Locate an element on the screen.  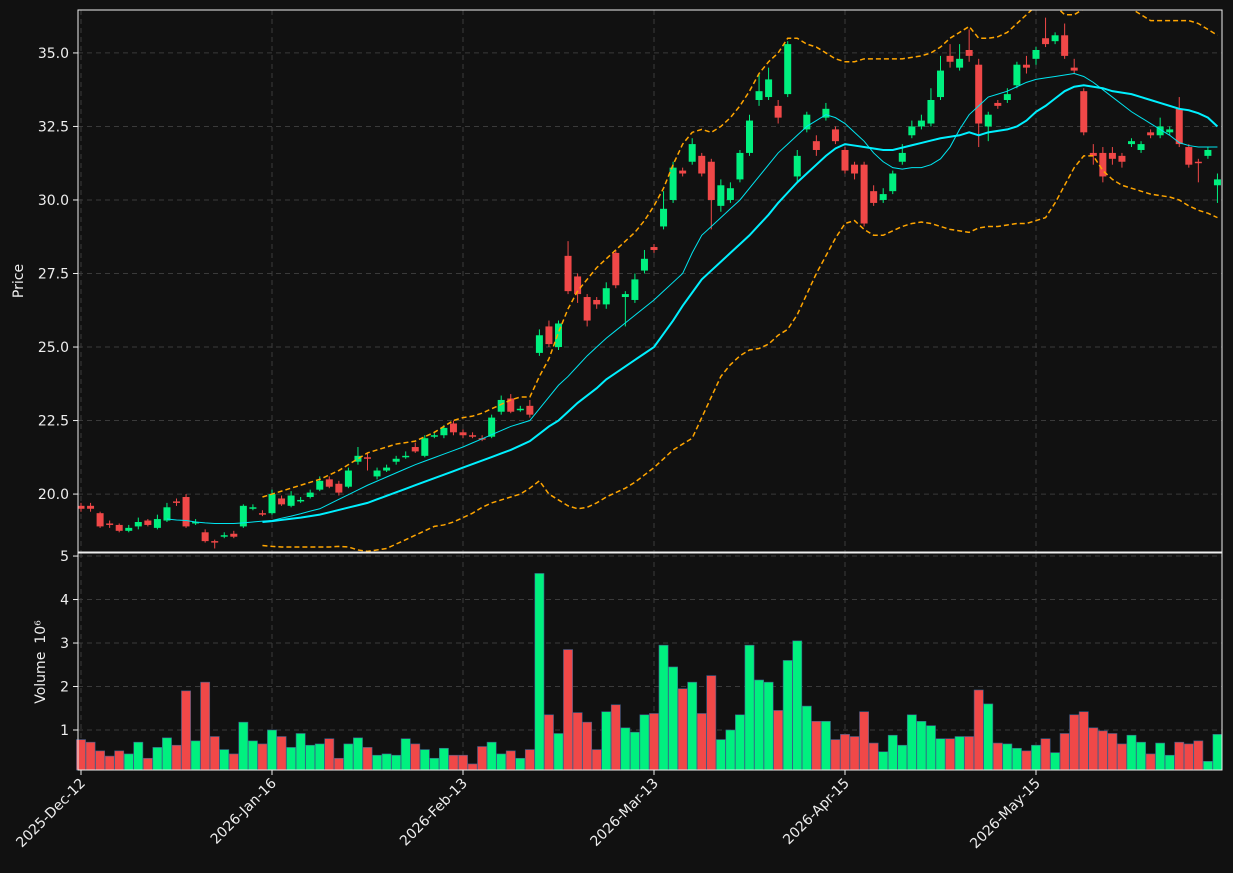
y-tick-label: 32.5 is located at coordinates (53, 127).